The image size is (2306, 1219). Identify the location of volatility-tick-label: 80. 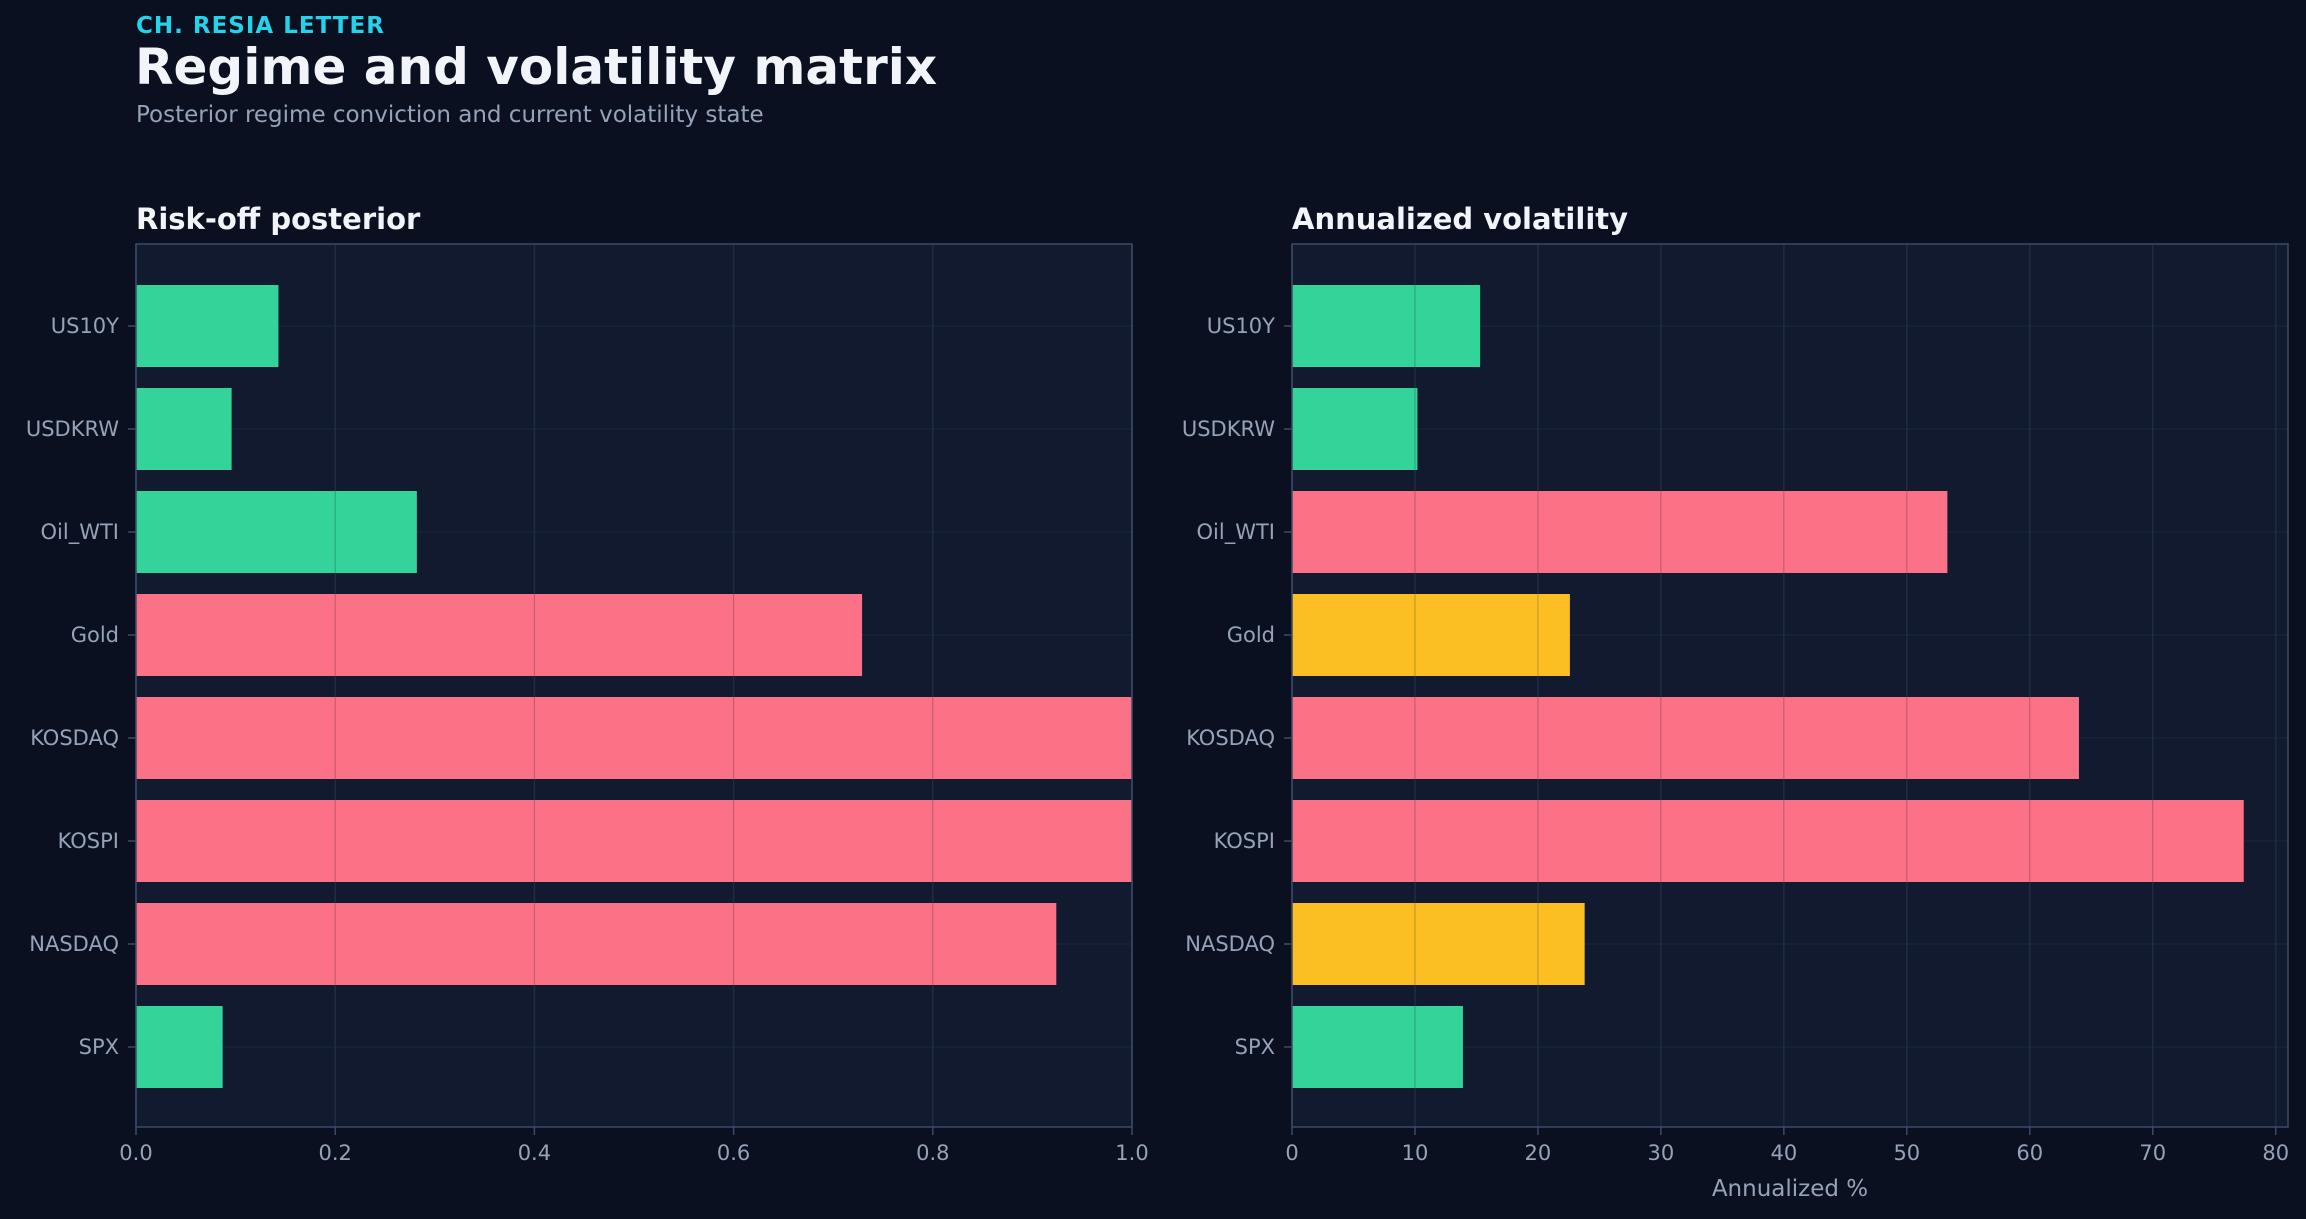
(2275, 1153).